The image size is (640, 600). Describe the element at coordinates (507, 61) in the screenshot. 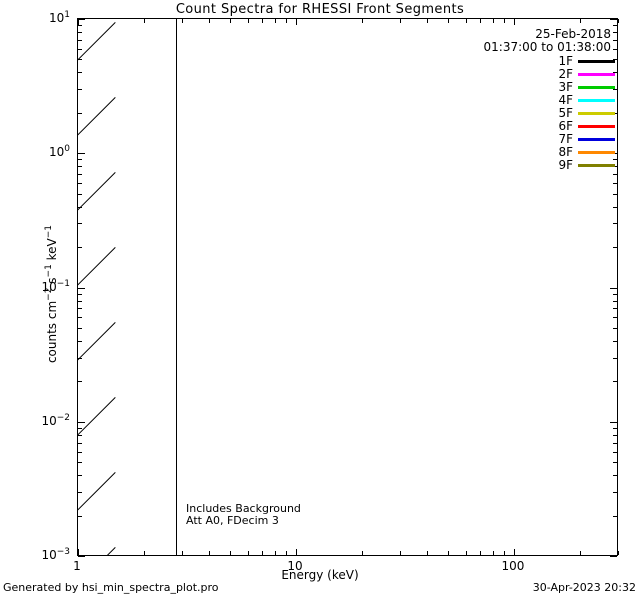

I see `legend-item-1f: 1F` at that location.